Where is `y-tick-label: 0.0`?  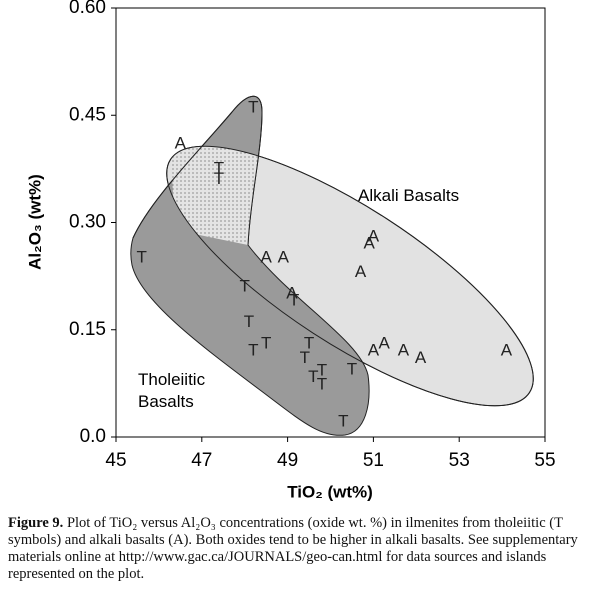 y-tick-label: 0.0 is located at coordinates (93, 436).